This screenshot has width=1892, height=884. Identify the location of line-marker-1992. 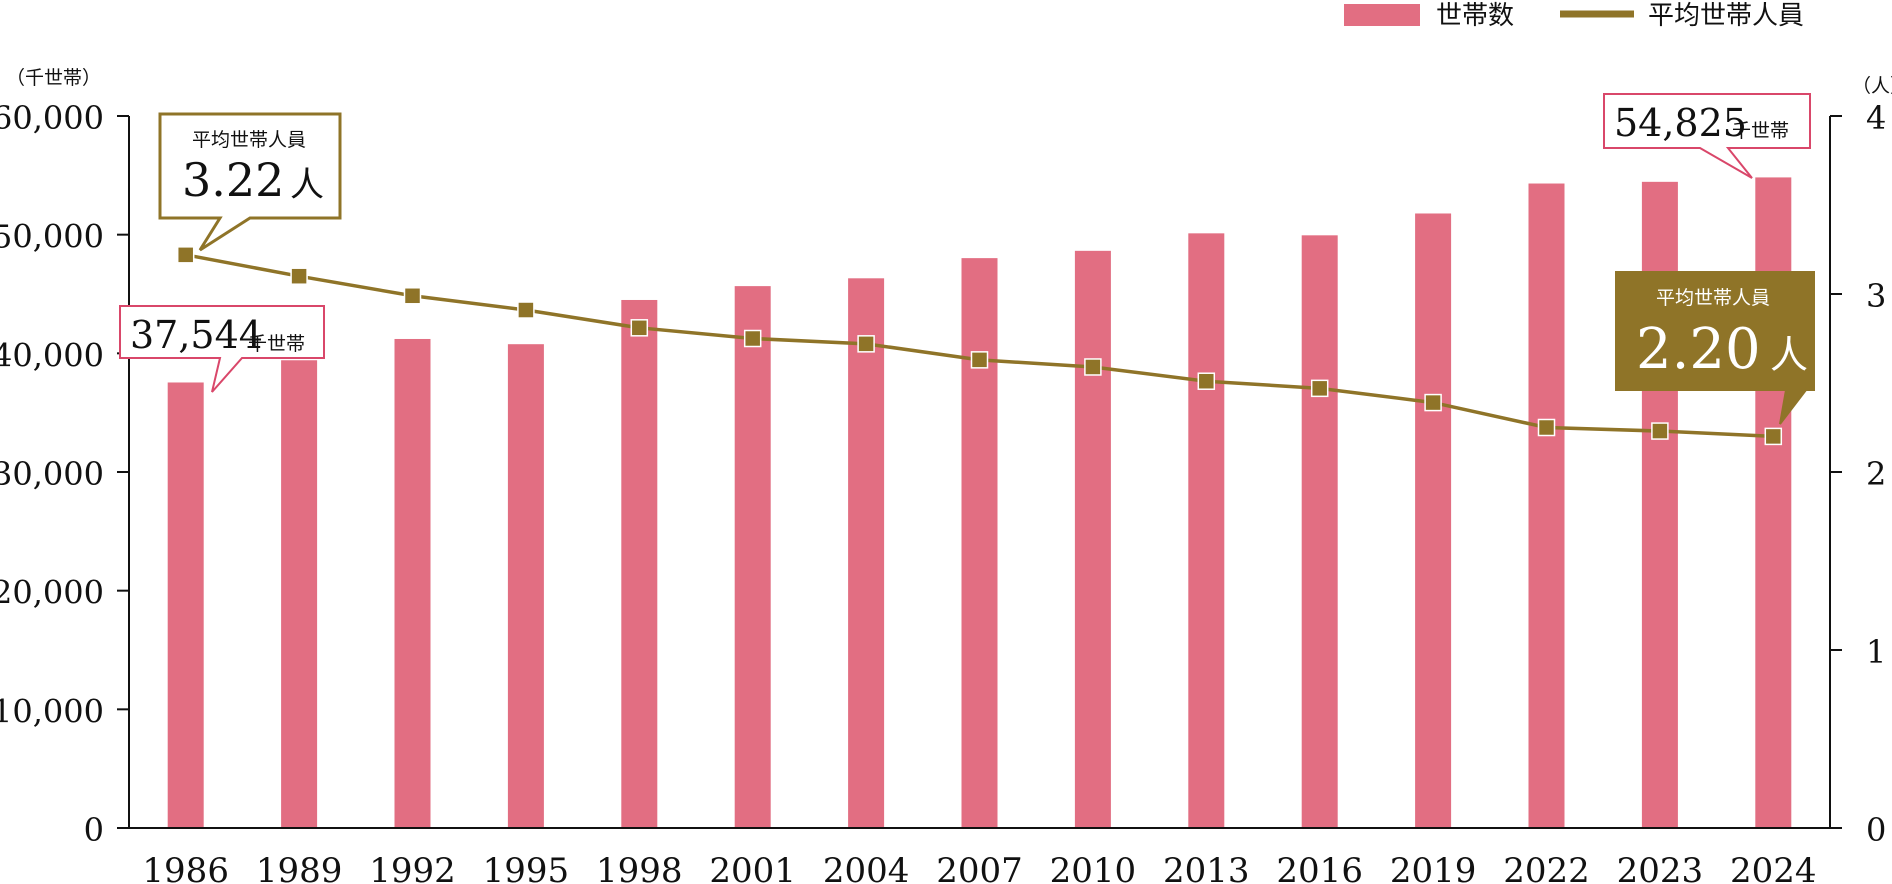
(412, 296).